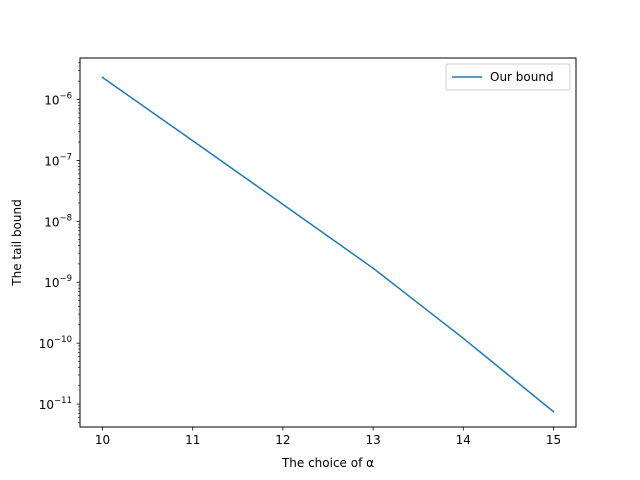 Image resolution: width=640 pixels, height=480 pixels. I want to click on y-tick-exponent: −10, so click(63, 340).